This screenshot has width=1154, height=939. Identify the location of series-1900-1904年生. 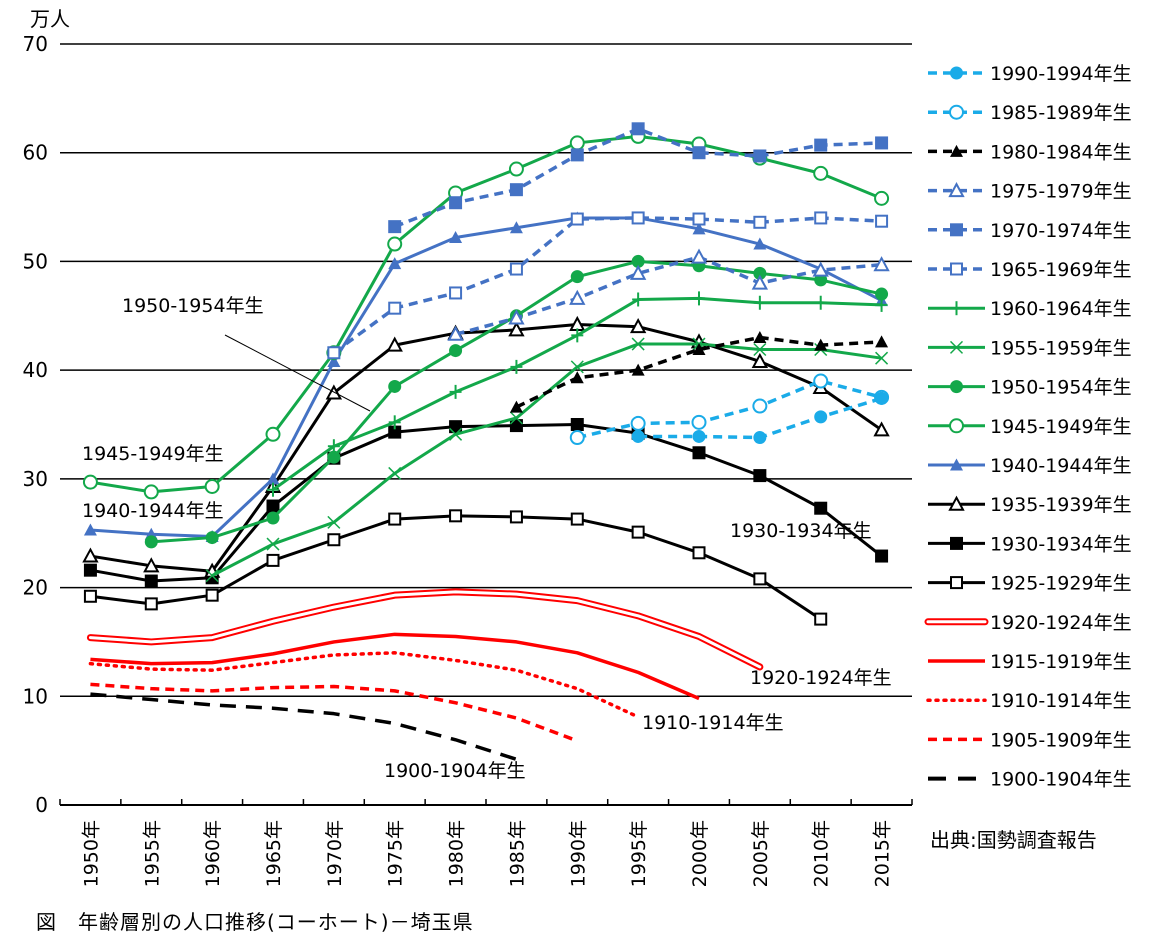
(303, 727).